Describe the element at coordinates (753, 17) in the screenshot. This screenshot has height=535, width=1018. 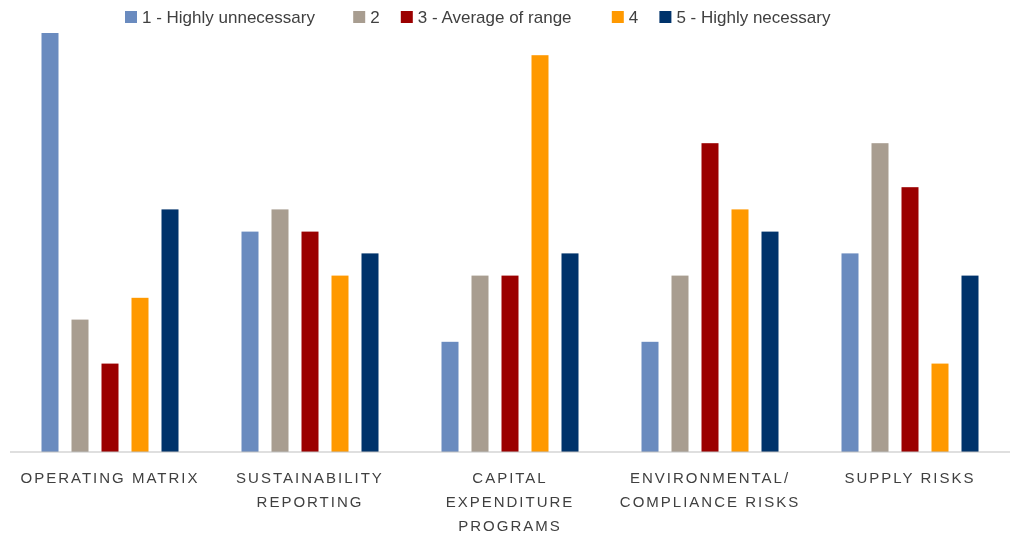
I see `legend-label: 5 - Highly necessary` at that location.